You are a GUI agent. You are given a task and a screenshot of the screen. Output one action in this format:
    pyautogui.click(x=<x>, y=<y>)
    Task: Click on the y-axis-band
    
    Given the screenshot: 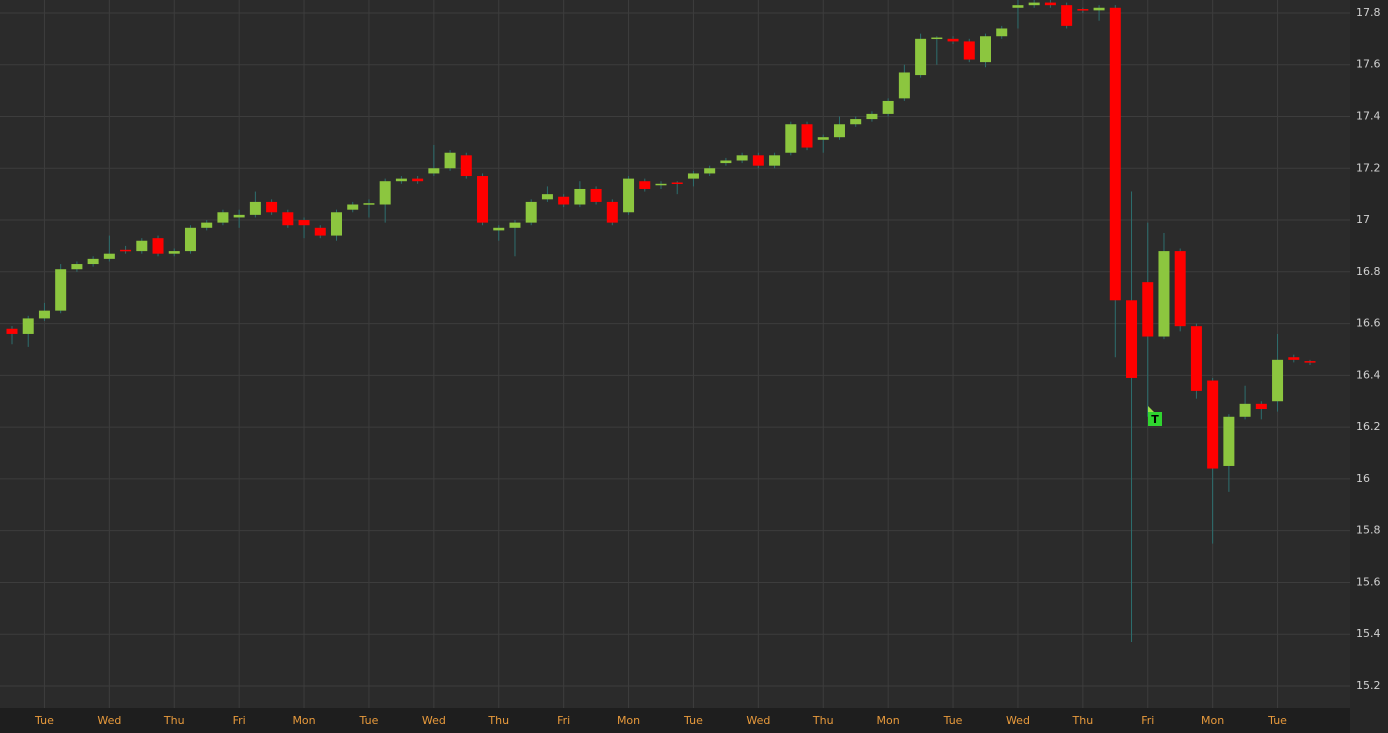 What is the action you would take?
    pyautogui.click(x=1369, y=366)
    